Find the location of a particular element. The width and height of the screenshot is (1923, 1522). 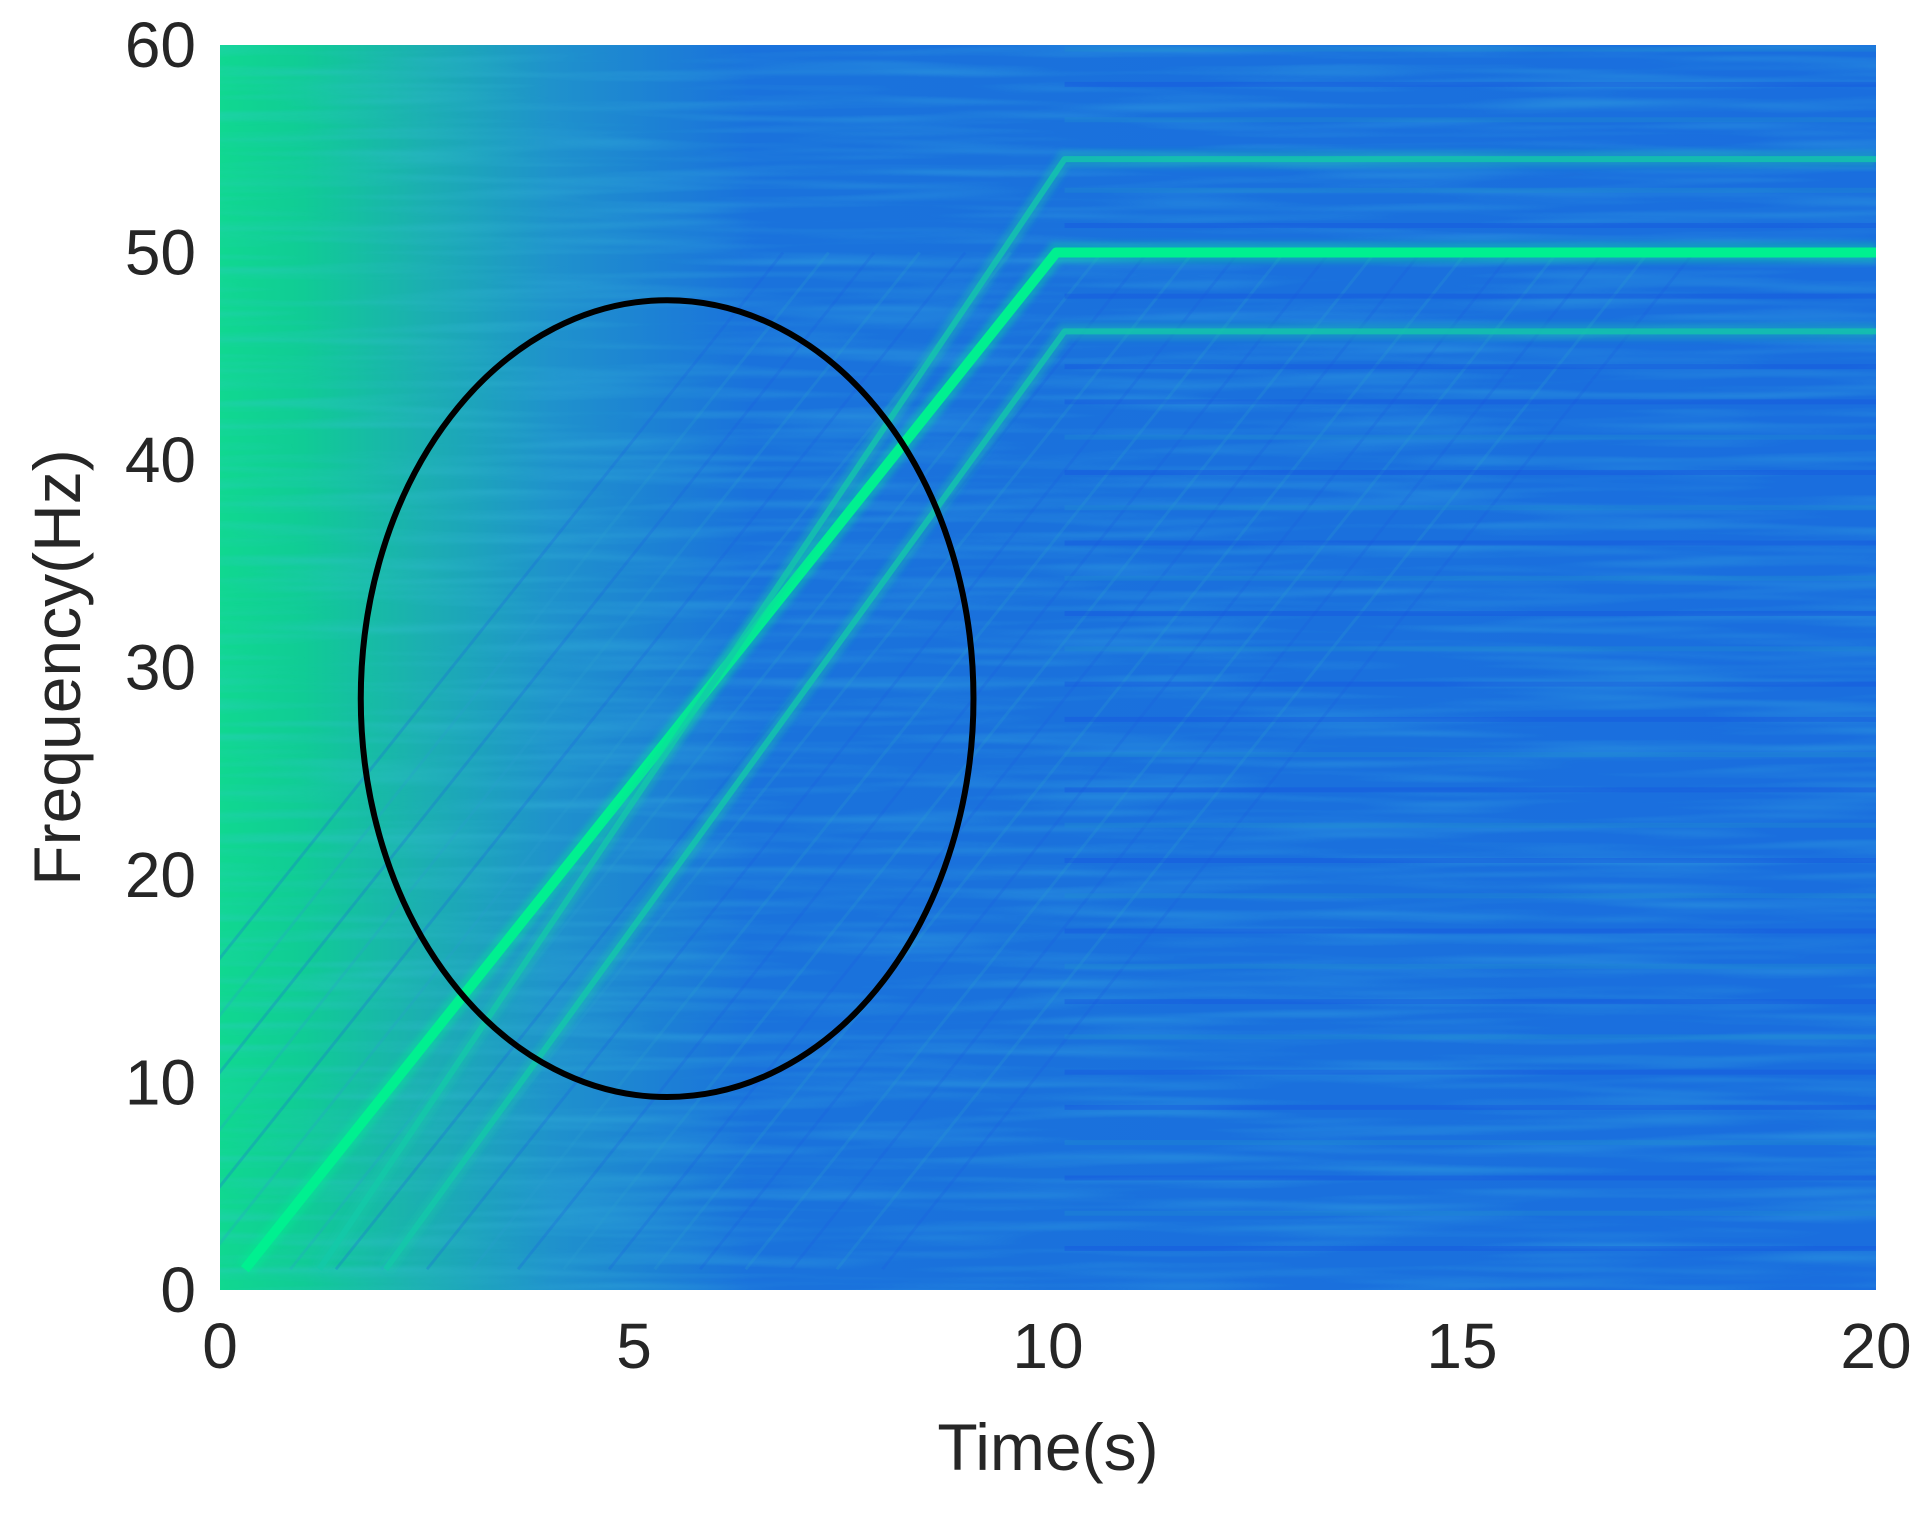

heatmap-streak is located at coordinates (502, 606).